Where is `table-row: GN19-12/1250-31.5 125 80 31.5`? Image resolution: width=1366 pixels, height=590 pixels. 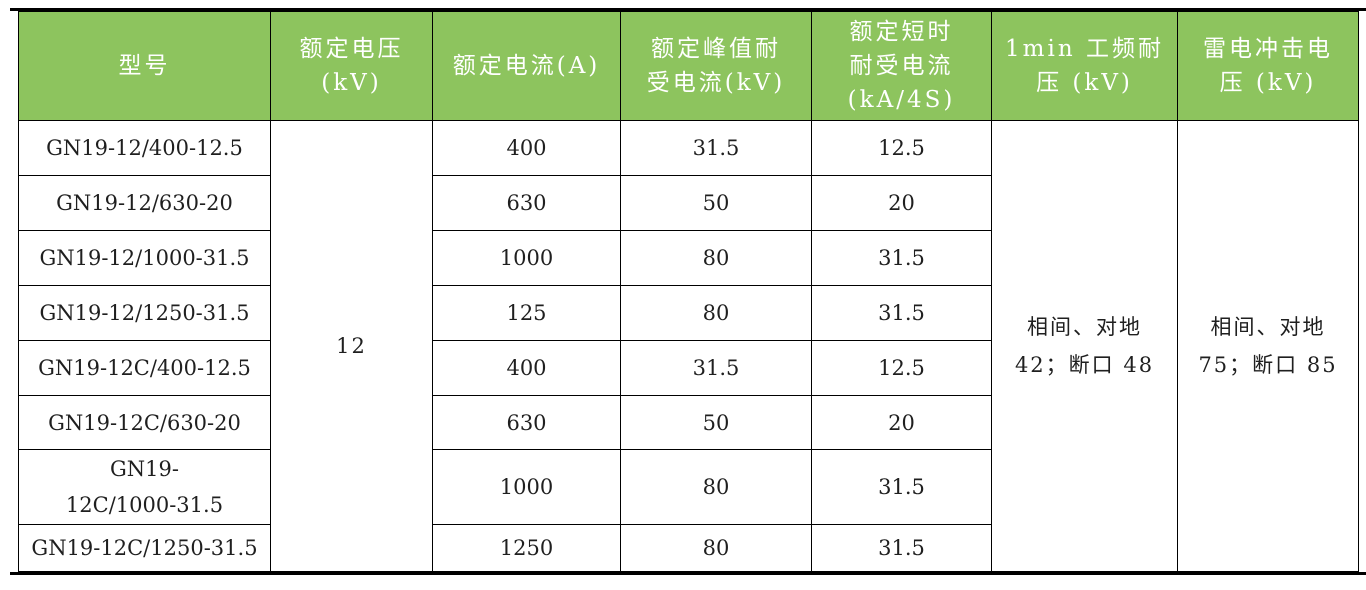 table-row: GN19-12/1250-31.5 125 80 31.5 is located at coordinates (688, 313).